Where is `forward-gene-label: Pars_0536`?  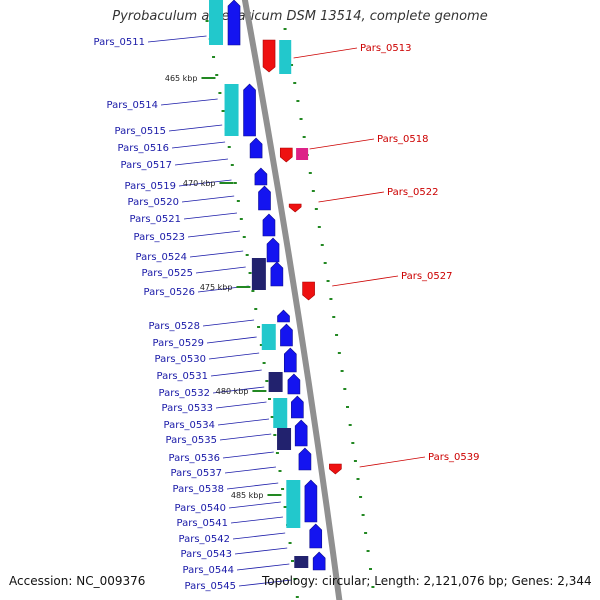
forward-gene-label: Pars_0536 is located at coordinates (194, 458).